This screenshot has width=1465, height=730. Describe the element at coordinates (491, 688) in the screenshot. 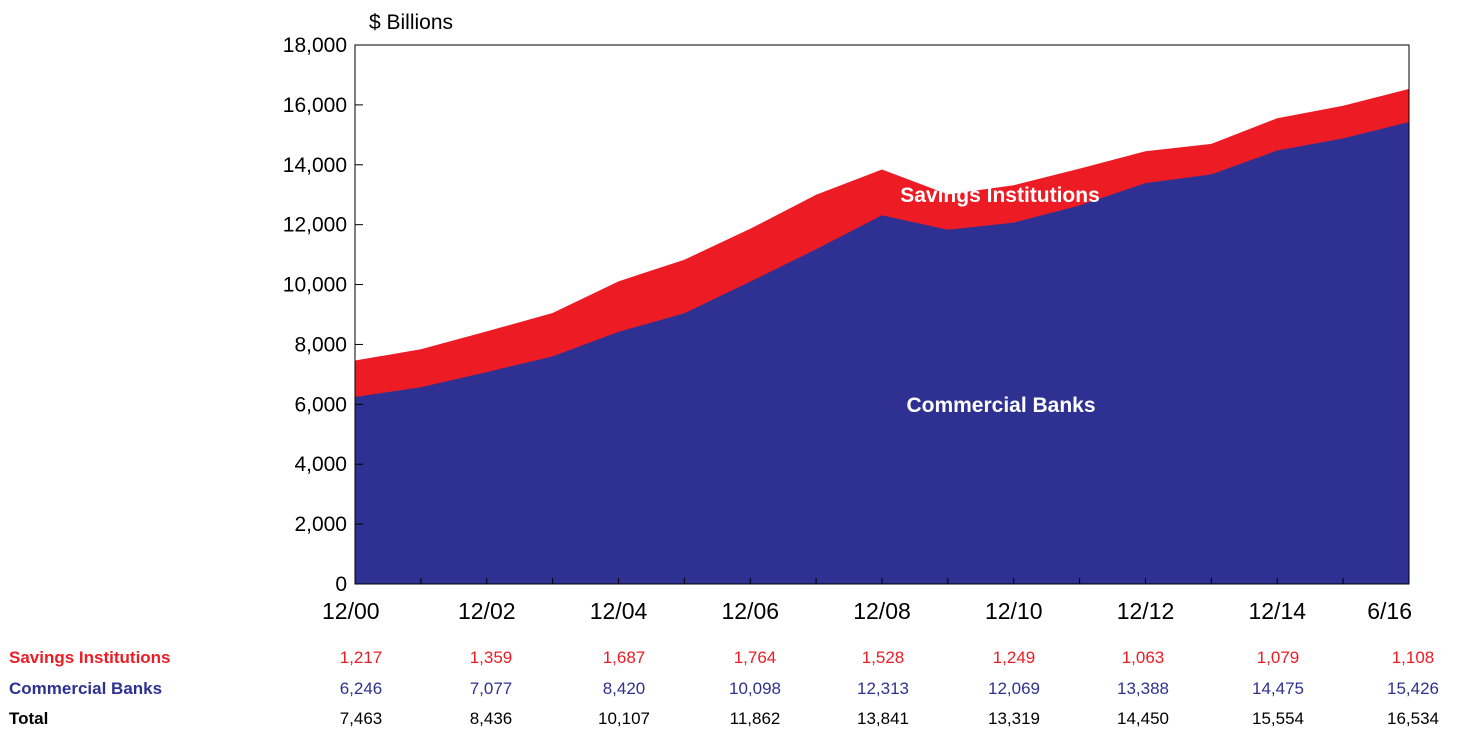

I see `table-cell: 7,077` at that location.